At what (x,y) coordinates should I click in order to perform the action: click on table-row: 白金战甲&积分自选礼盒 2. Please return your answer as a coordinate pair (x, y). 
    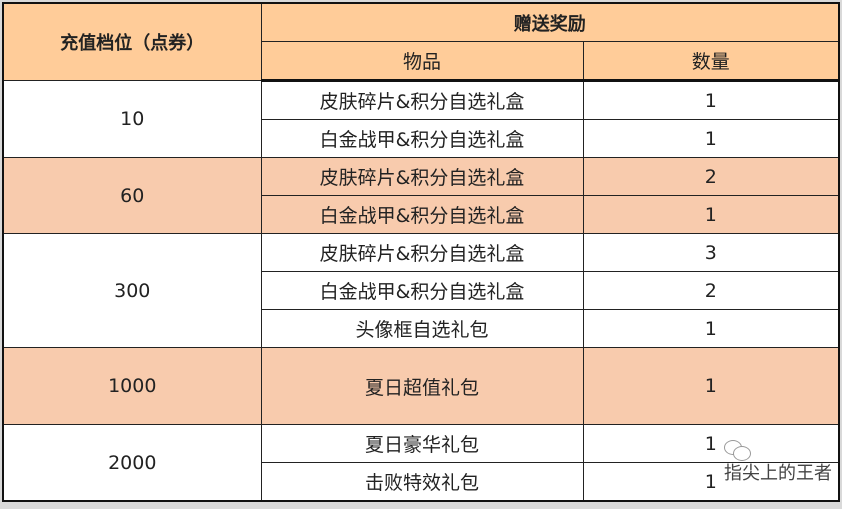
    Looking at the image, I should click on (421, 290).